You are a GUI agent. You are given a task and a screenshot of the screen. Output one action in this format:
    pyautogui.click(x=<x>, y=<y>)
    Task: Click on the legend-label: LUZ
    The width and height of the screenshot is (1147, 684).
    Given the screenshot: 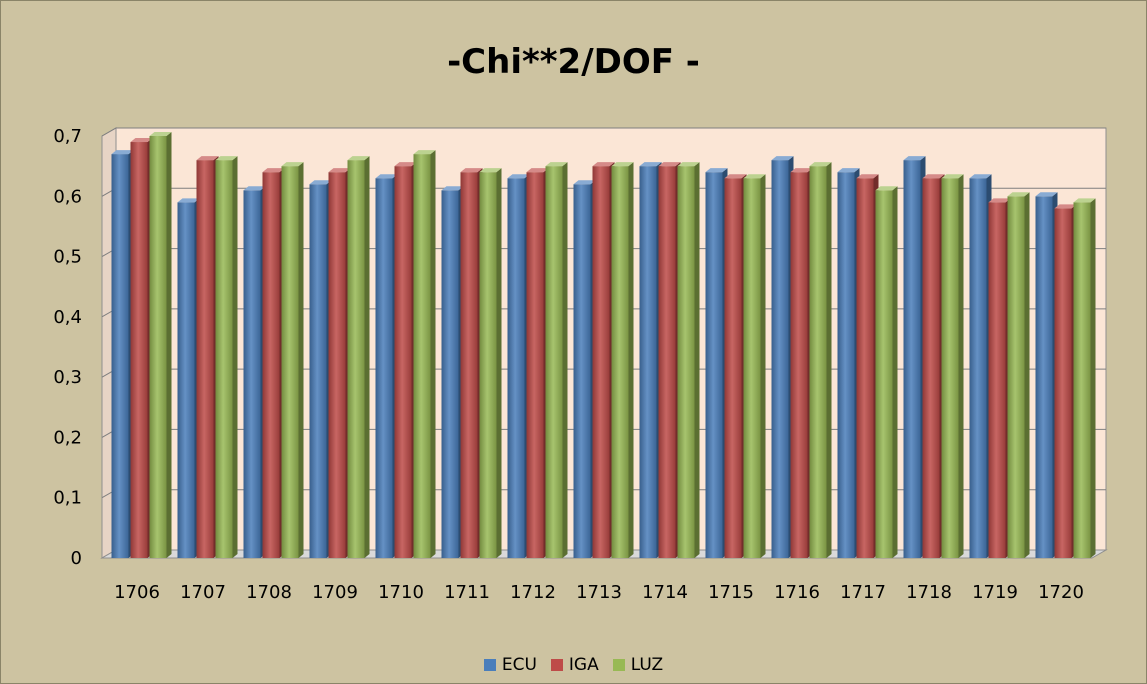 What is the action you would take?
    pyautogui.click(x=647, y=665)
    